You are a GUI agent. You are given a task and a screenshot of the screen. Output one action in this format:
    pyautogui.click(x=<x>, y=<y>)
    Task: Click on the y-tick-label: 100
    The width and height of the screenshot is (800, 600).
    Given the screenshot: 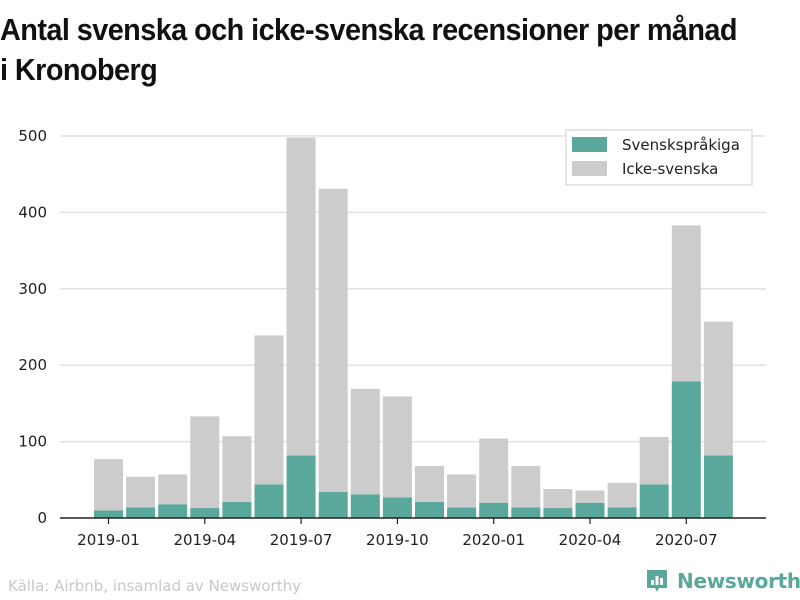 What is the action you would take?
    pyautogui.click(x=32, y=442)
    